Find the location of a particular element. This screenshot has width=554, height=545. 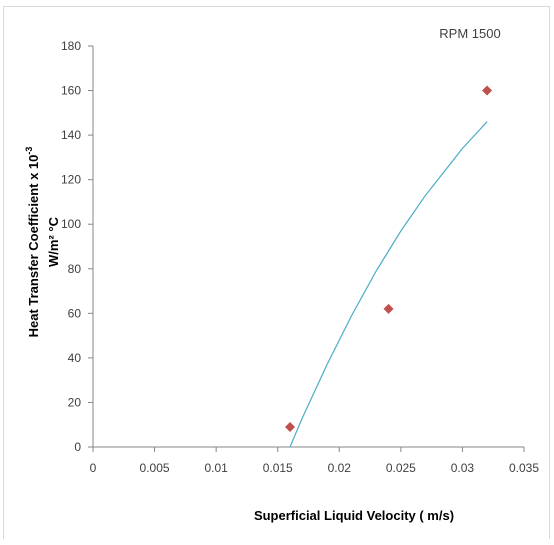

y-axis-title: Heat Transfer Coefficient x 10-3 is located at coordinates (32, 242).